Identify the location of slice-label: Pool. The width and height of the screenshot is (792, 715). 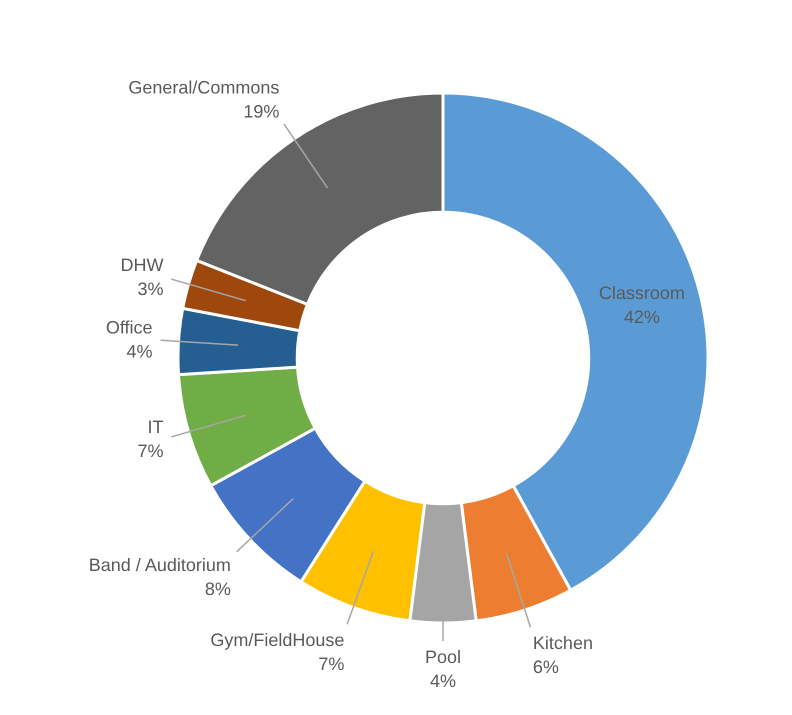
(443, 657).